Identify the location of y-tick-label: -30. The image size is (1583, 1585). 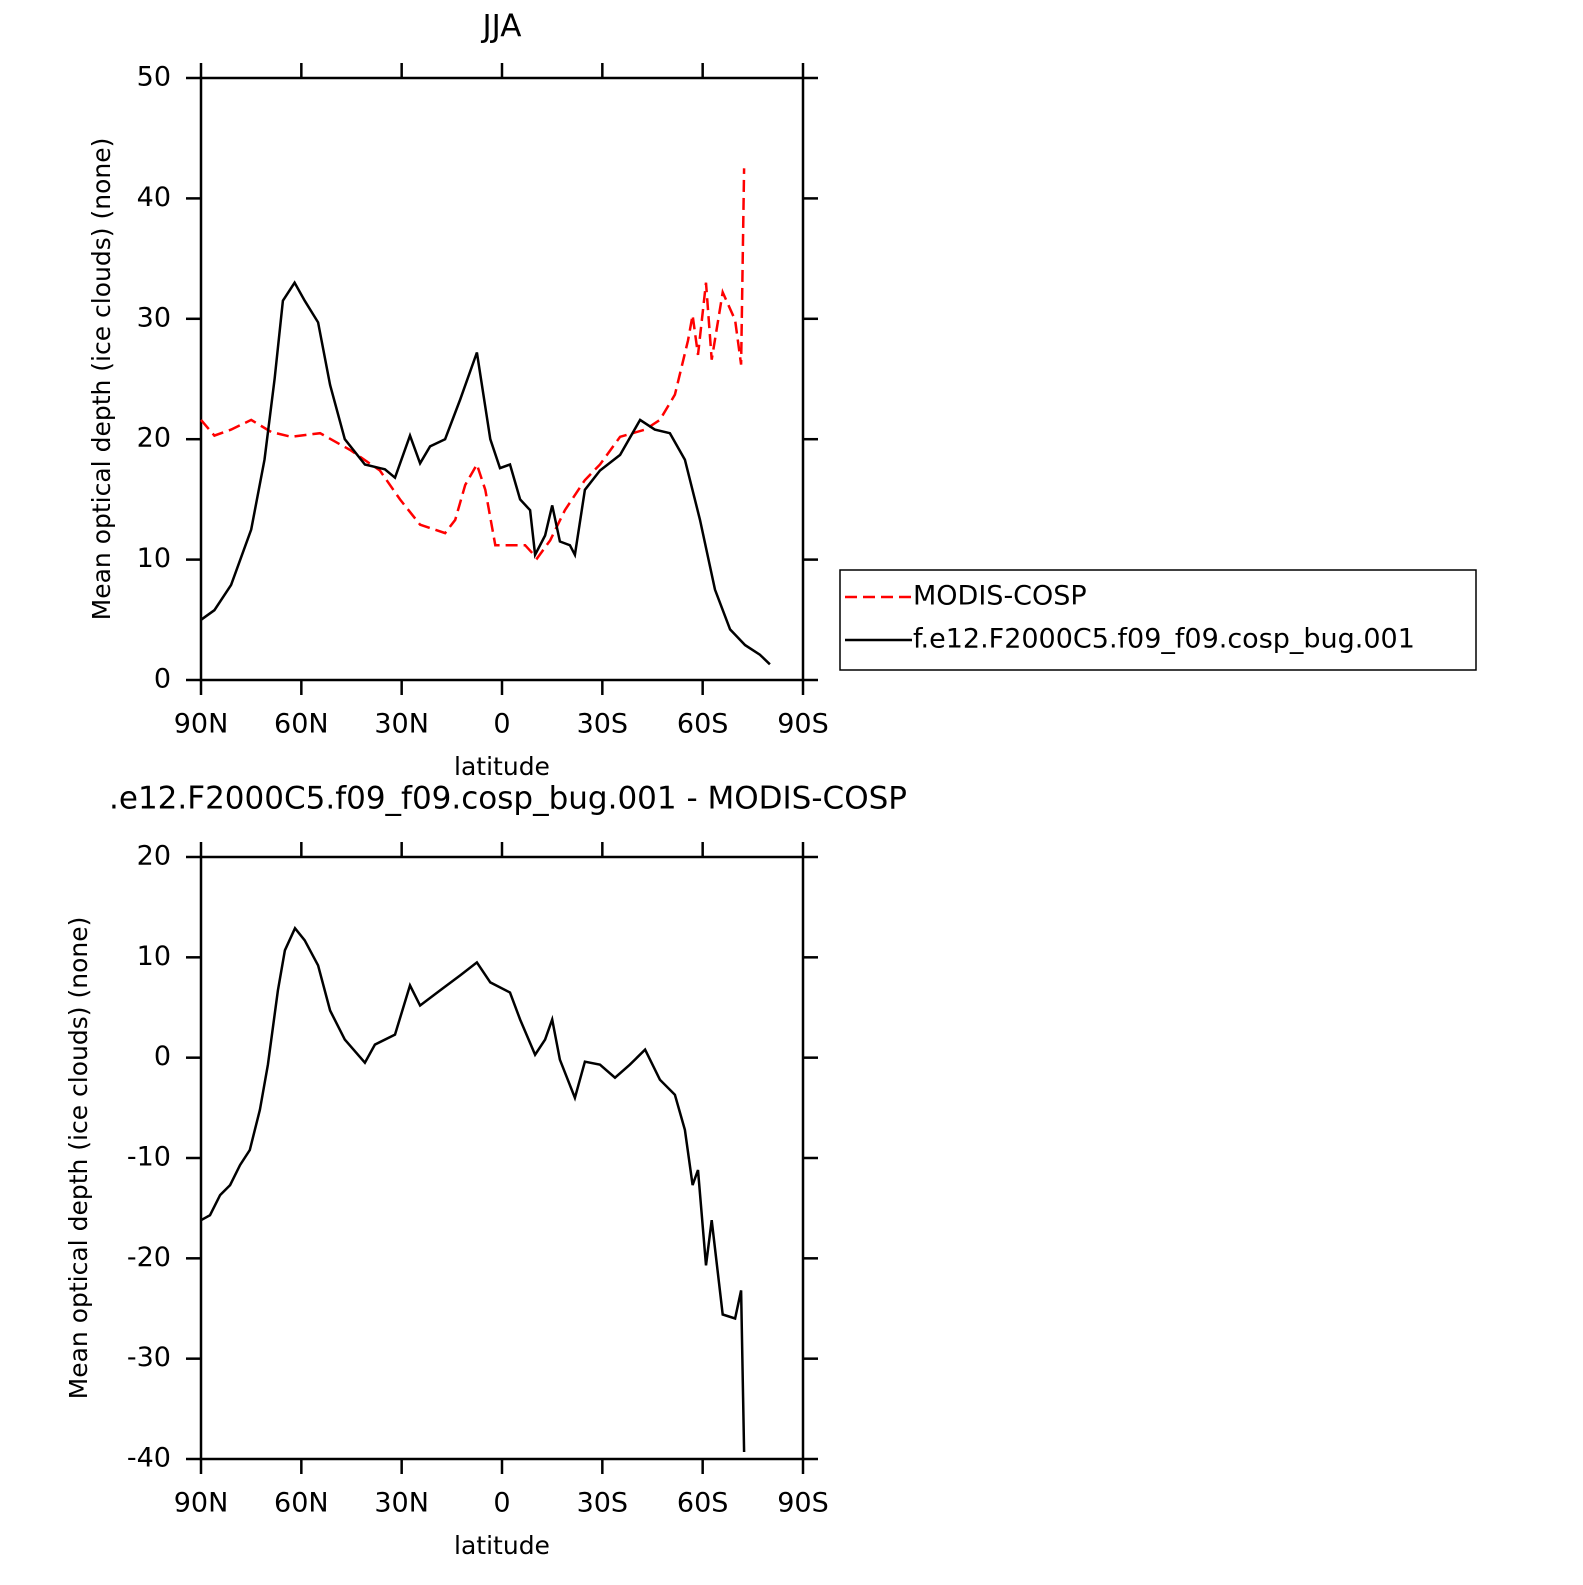
(149, 1357).